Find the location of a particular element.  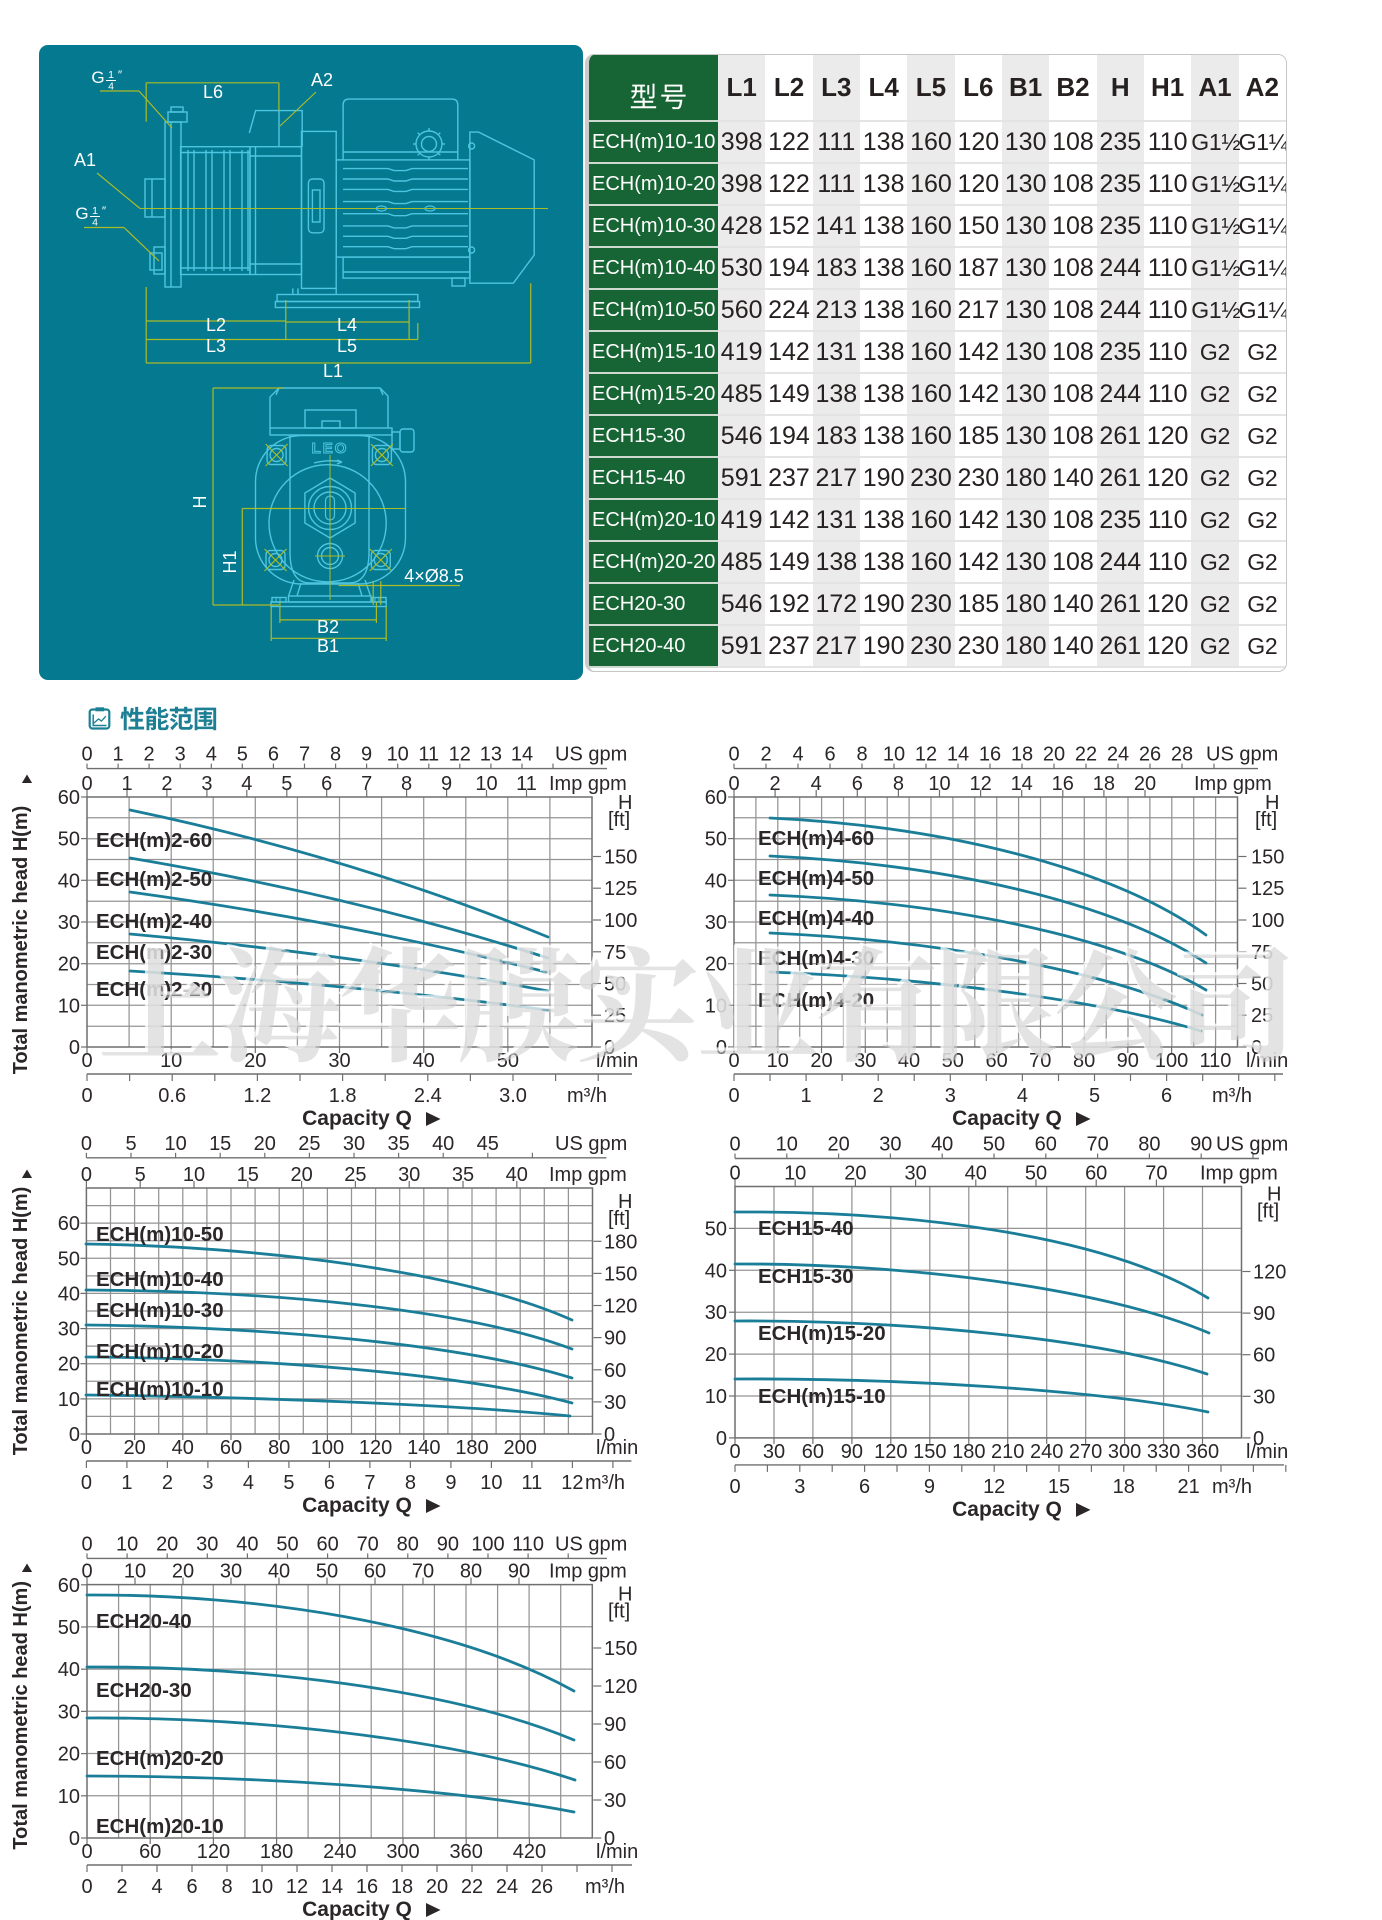

svg-text: L3 is located at coordinates (216, 346).